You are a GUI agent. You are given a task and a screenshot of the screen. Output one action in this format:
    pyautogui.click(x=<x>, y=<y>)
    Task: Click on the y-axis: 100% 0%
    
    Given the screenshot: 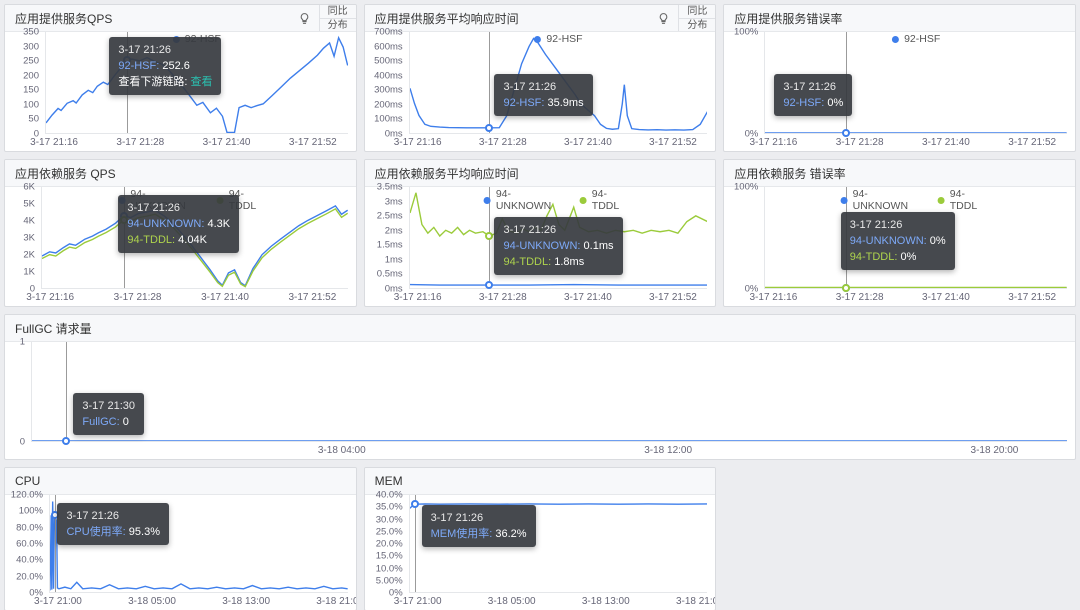 What is the action you would take?
    pyautogui.click(x=744, y=83)
    